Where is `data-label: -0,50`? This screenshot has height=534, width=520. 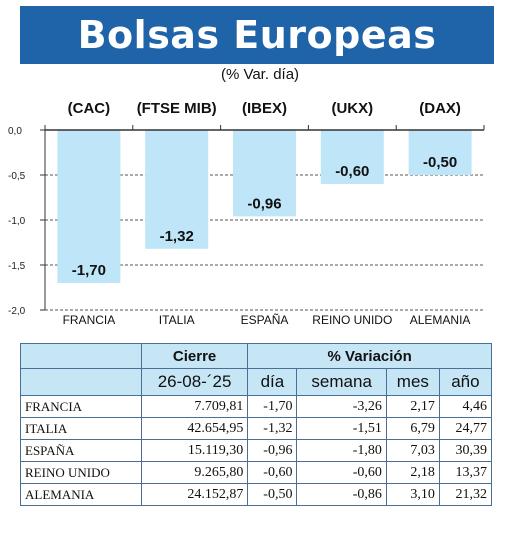 data-label: -0,50 is located at coordinates (440, 162).